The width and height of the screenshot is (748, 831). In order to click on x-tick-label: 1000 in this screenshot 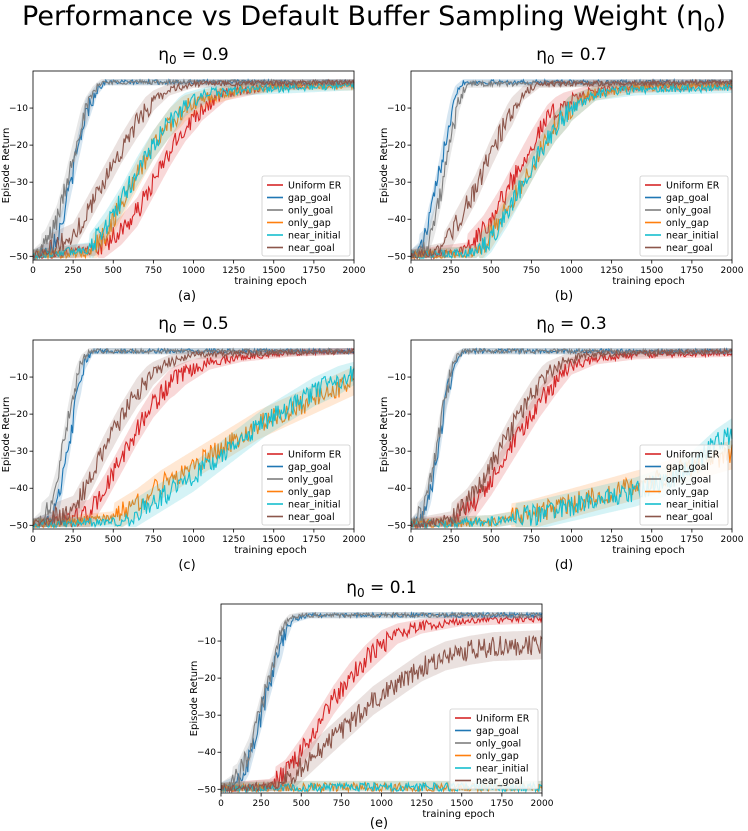, I will do `click(193, 271)`.